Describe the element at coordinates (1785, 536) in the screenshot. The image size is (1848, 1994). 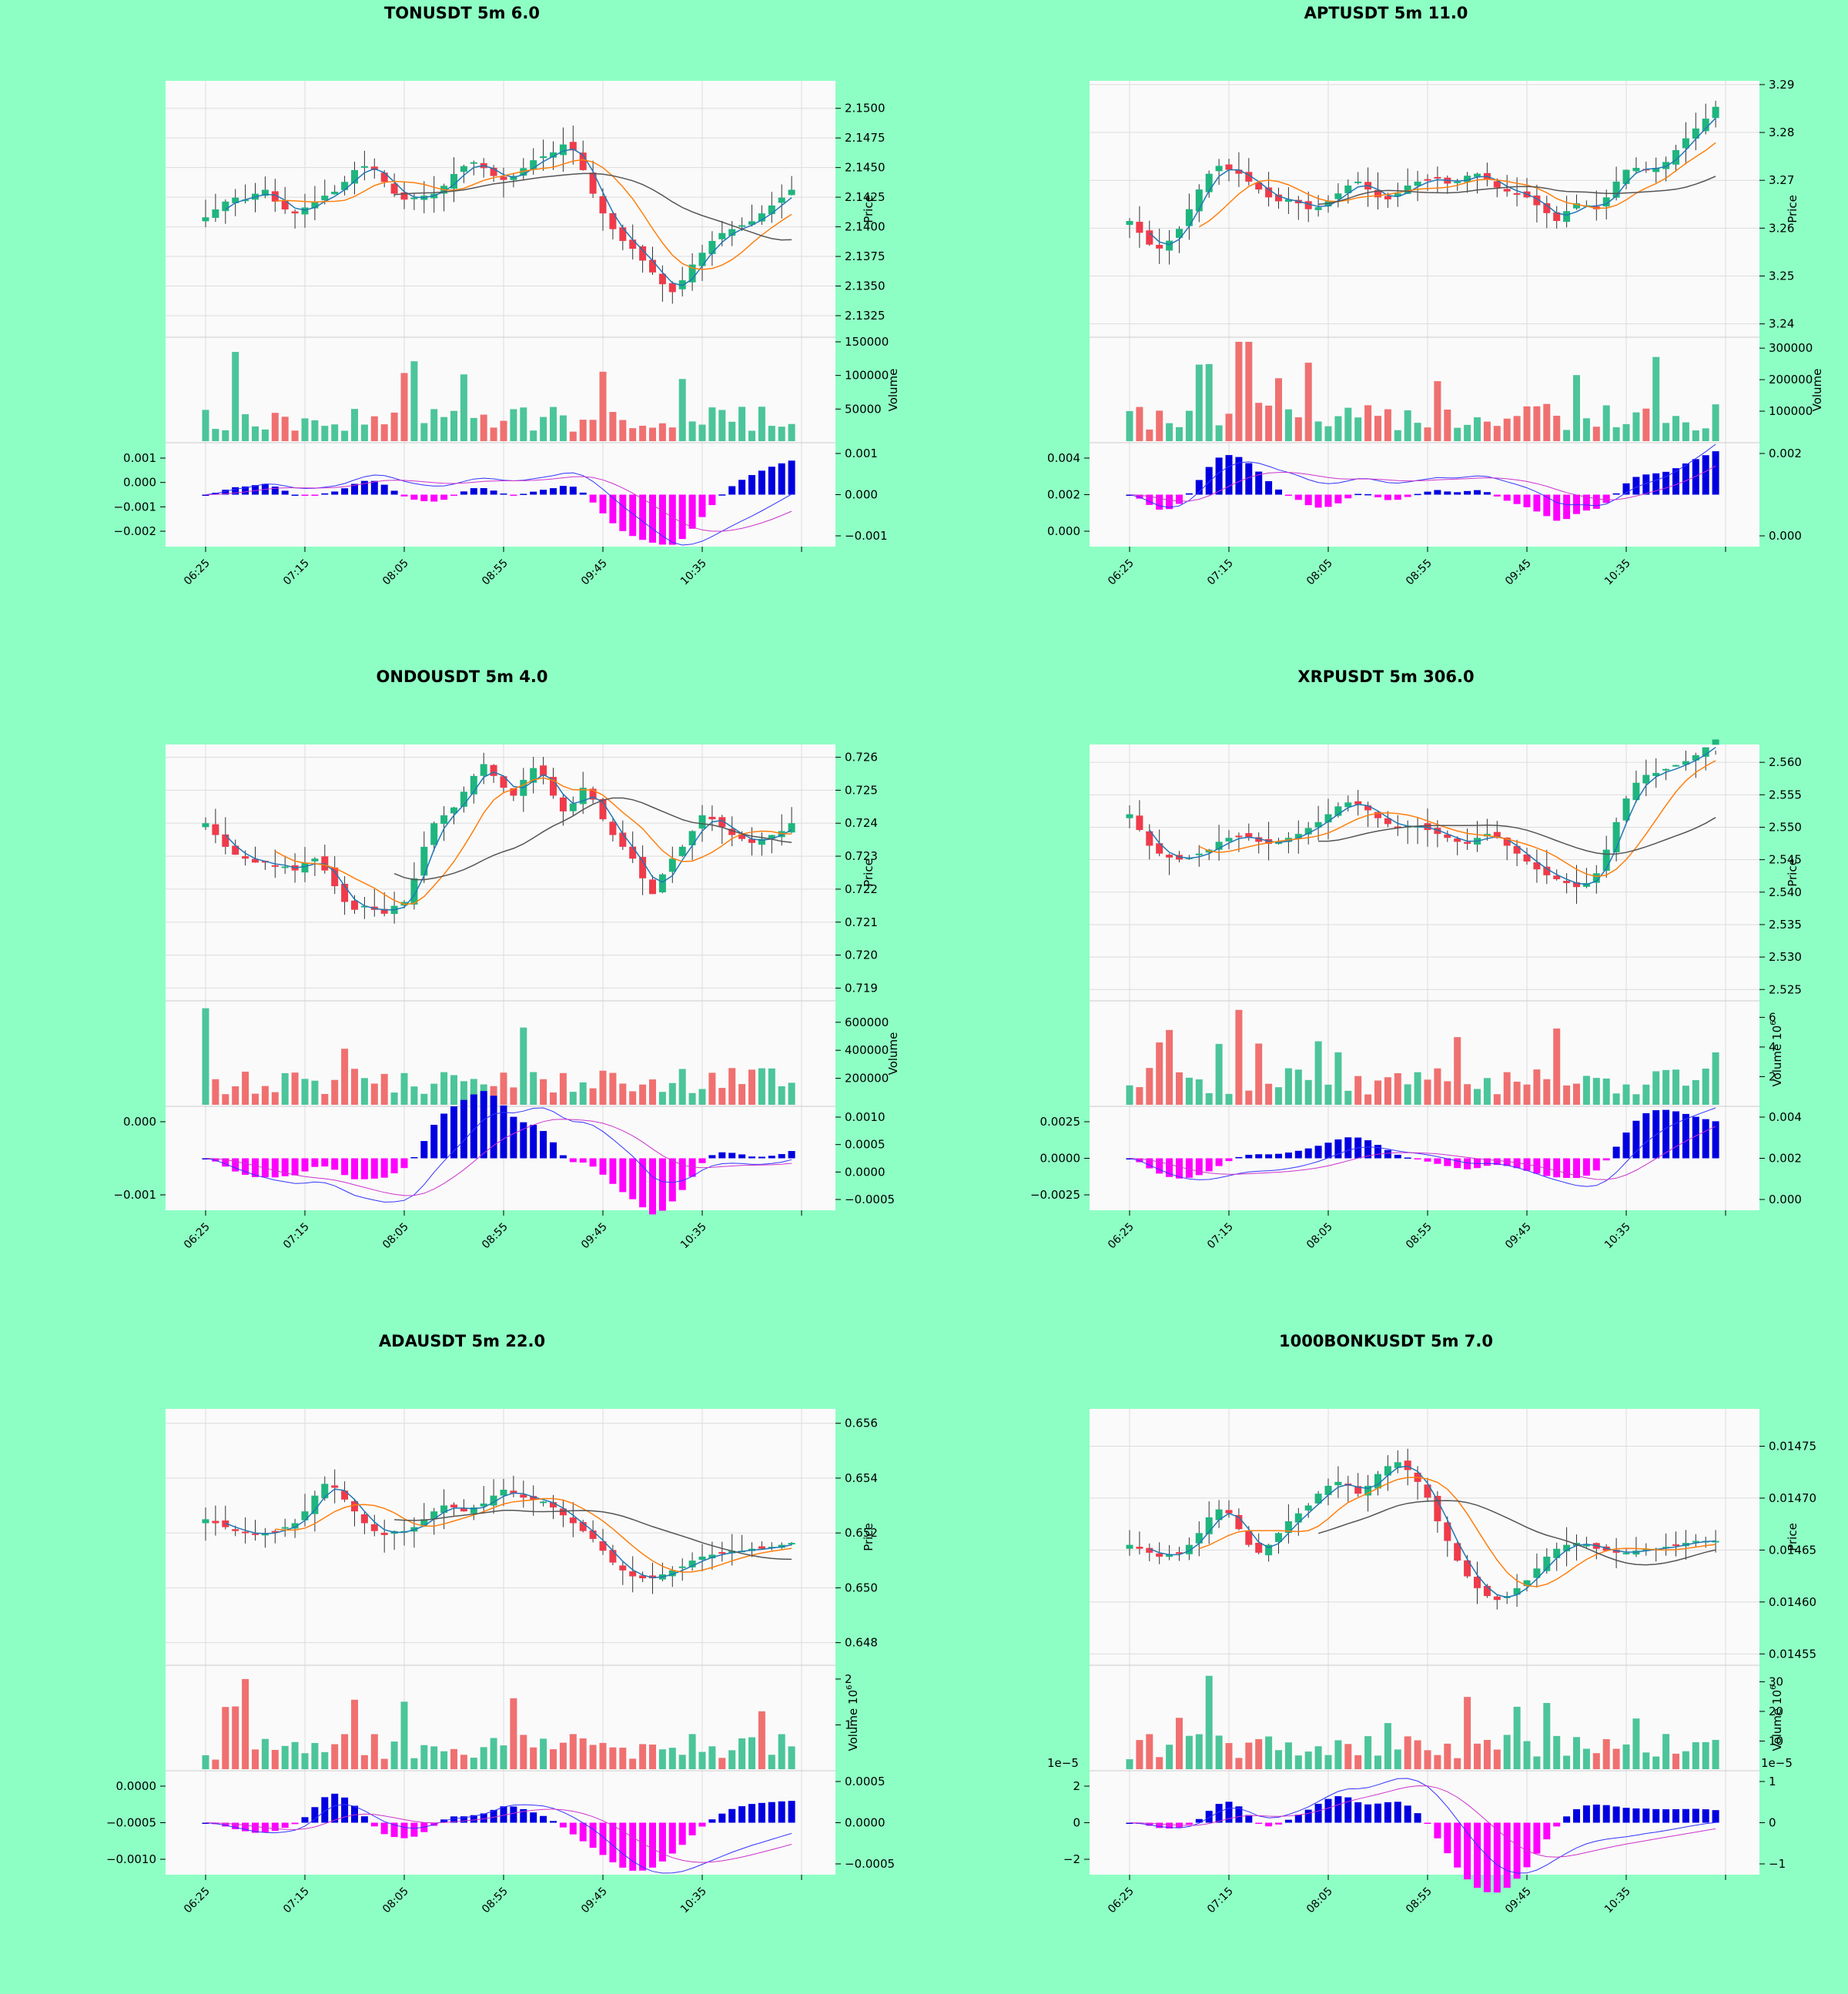
I see `macd-right-tick-label: 0.000` at that location.